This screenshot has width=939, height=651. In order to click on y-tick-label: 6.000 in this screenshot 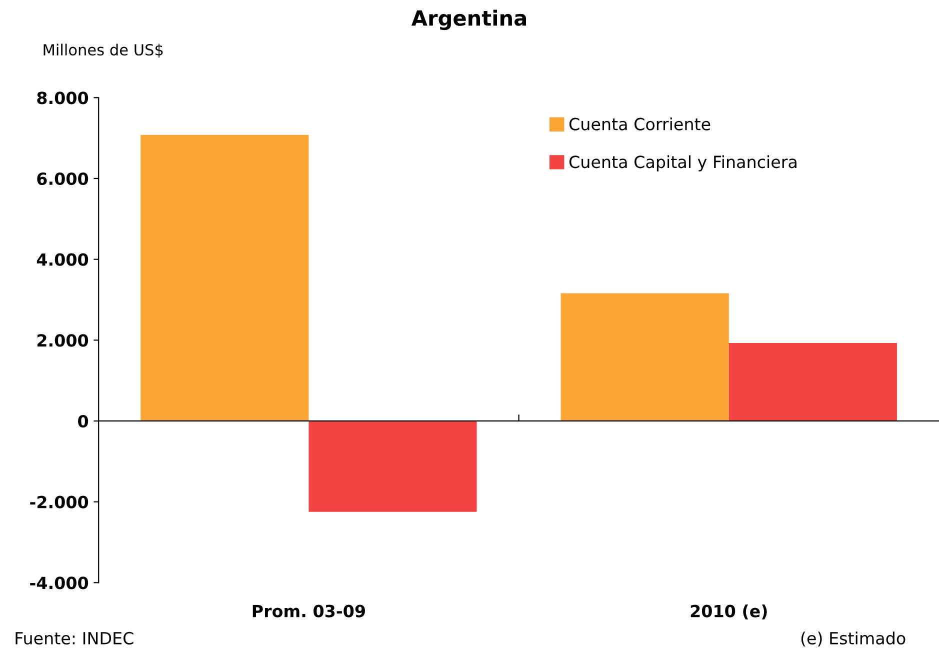, I will do `click(62, 179)`.